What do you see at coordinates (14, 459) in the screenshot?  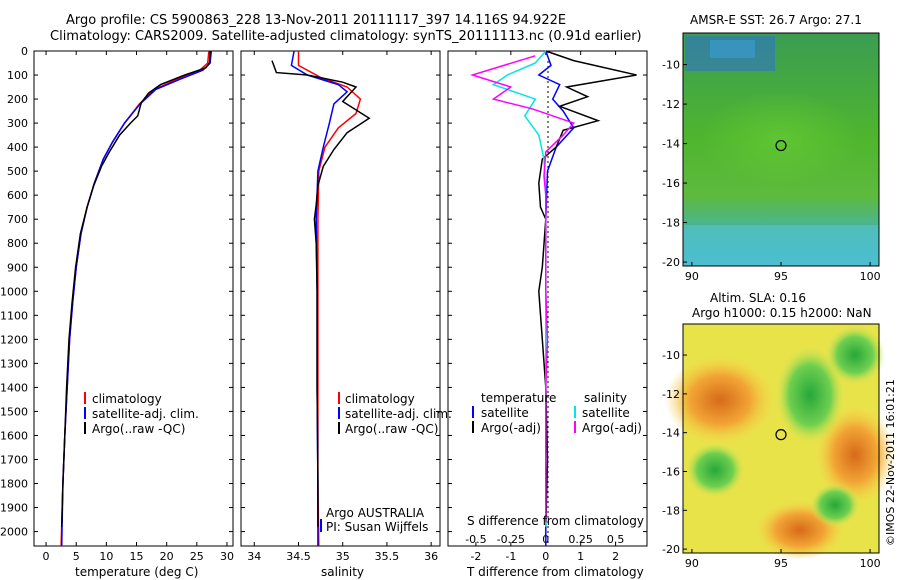 I see `depth-tick-label: 1700` at bounding box center [14, 459].